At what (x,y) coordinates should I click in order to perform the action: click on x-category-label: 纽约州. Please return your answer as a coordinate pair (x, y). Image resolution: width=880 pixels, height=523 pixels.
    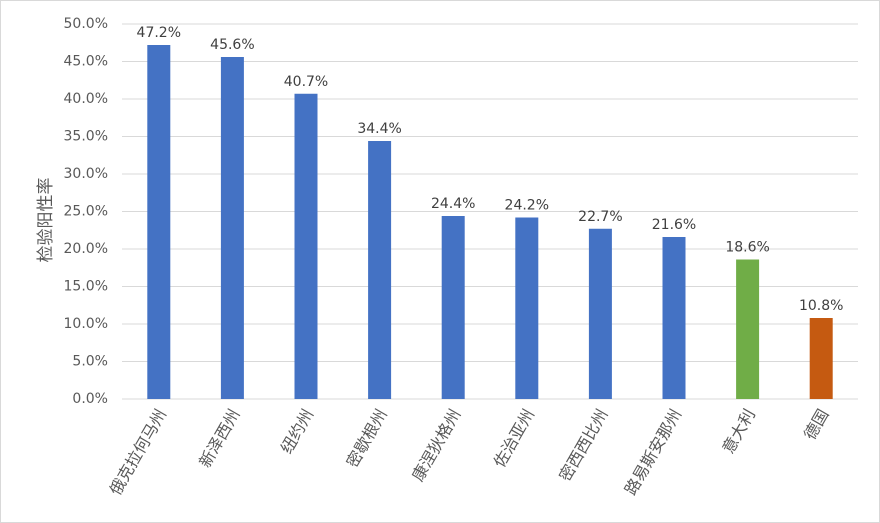
    Looking at the image, I should click on (297, 431).